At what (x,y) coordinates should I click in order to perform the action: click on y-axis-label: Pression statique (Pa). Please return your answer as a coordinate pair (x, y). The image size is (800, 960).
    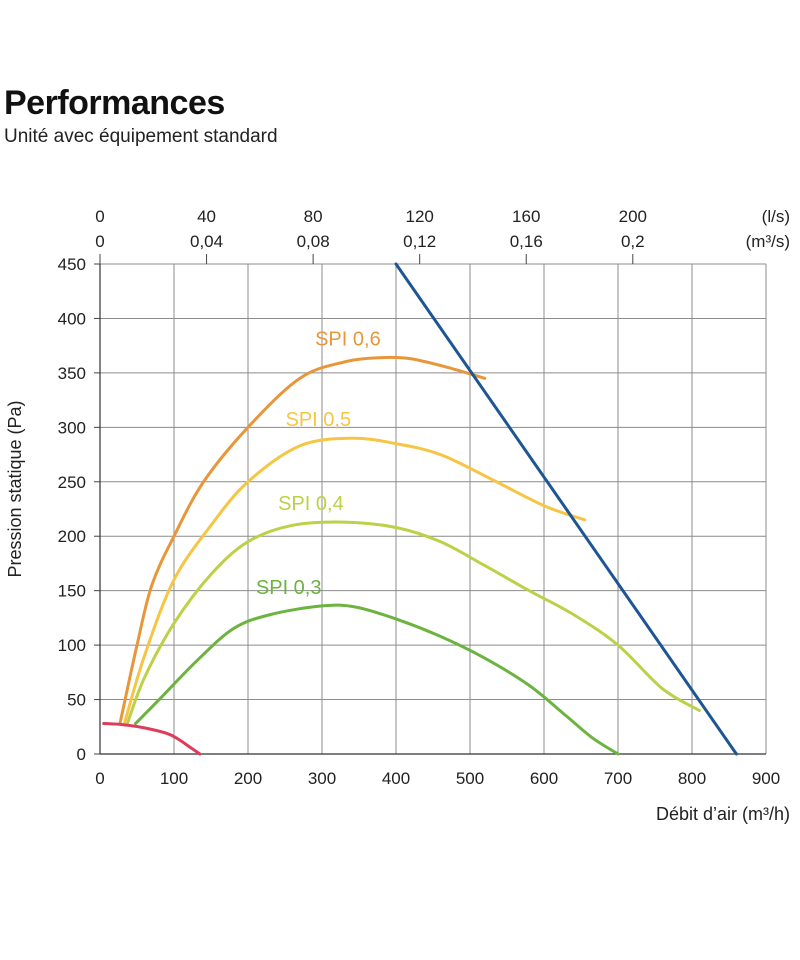
    Looking at the image, I should click on (15, 488).